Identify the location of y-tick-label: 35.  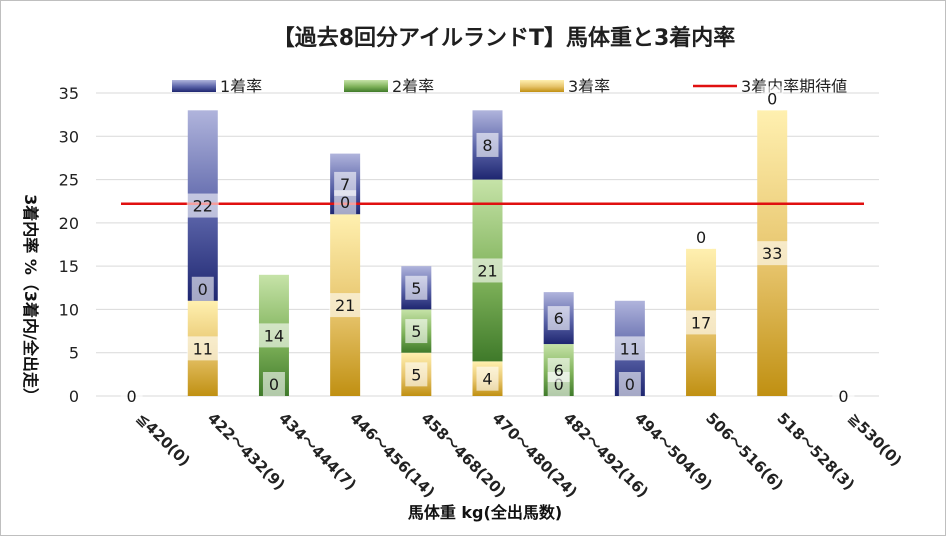
(69, 93).